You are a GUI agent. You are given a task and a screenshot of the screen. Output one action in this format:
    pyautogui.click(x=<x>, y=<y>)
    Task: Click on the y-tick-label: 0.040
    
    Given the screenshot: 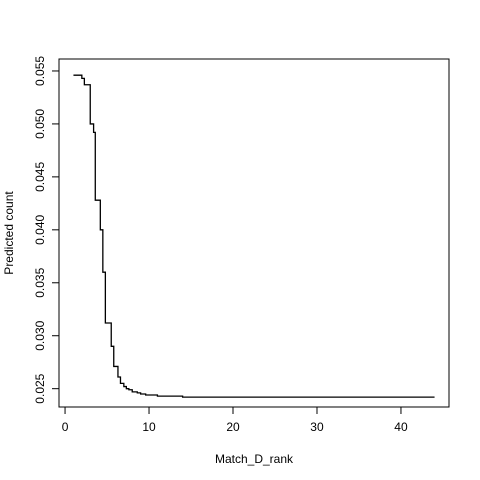 What is the action you would take?
    pyautogui.click(x=40, y=229)
    